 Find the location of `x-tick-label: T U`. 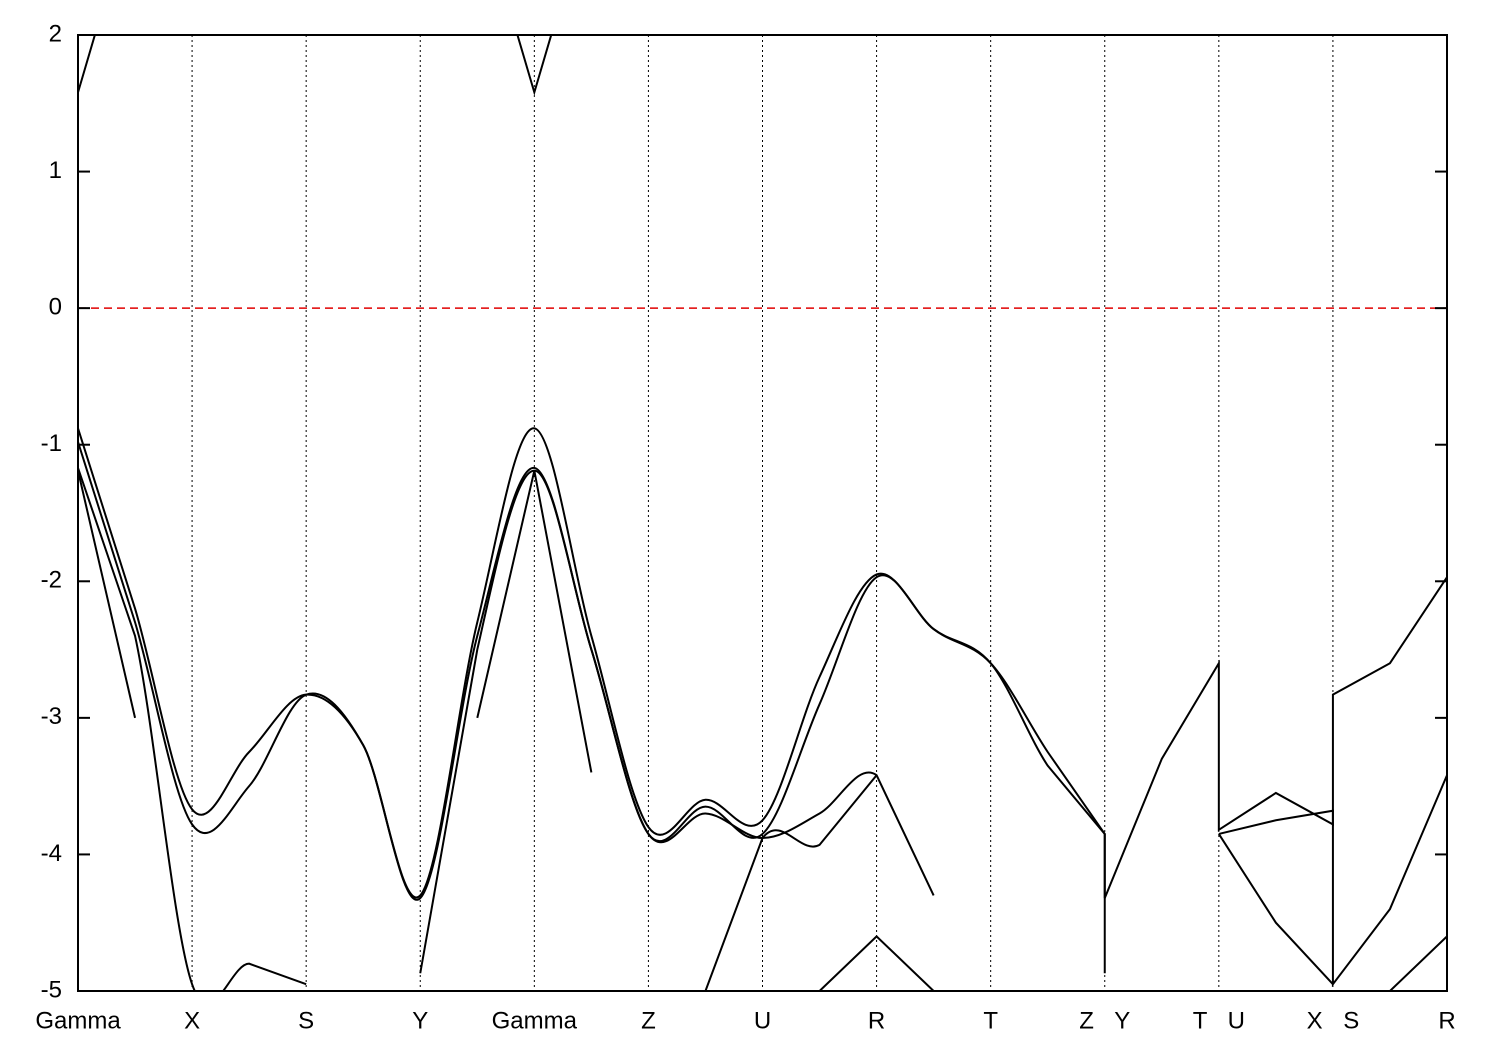

x-tick-label: T U is located at coordinates (1219, 1020).